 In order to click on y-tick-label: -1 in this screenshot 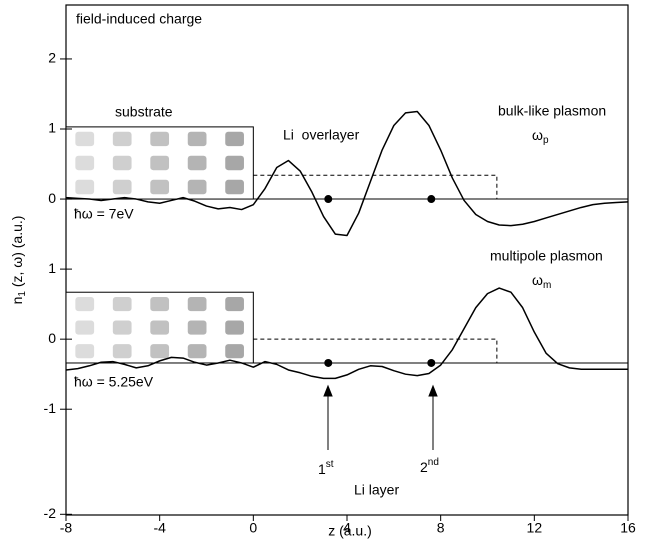, I will do `click(50, 408)`.